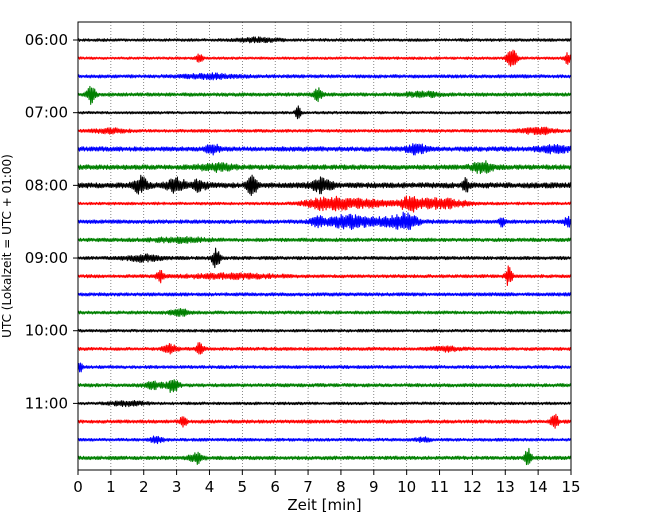 This screenshot has width=650, height=520. What do you see at coordinates (78, 487) in the screenshot?
I see `x-tick-label: 0` at bounding box center [78, 487].